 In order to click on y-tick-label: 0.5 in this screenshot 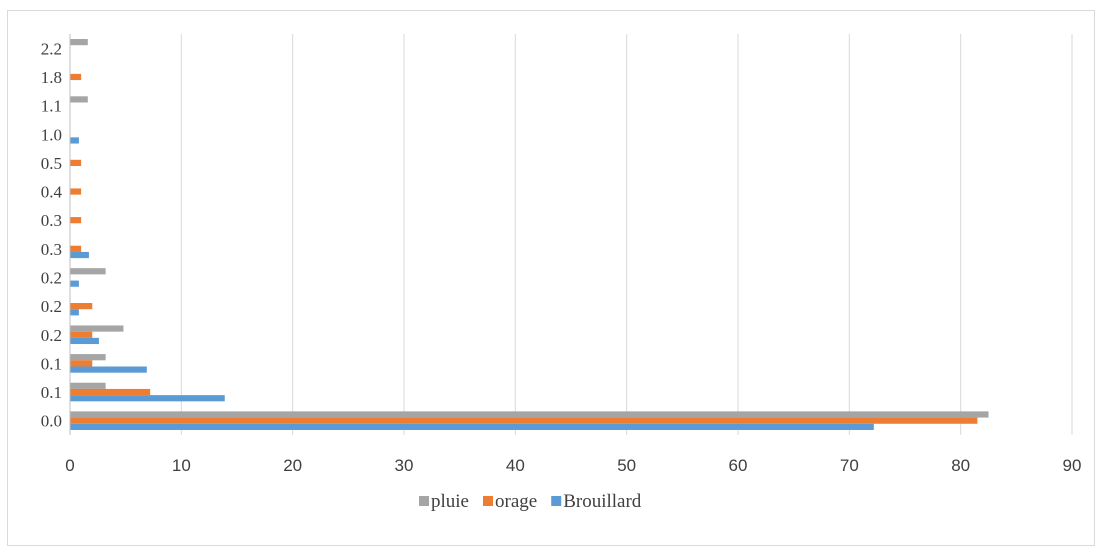, I will do `click(51, 163)`.